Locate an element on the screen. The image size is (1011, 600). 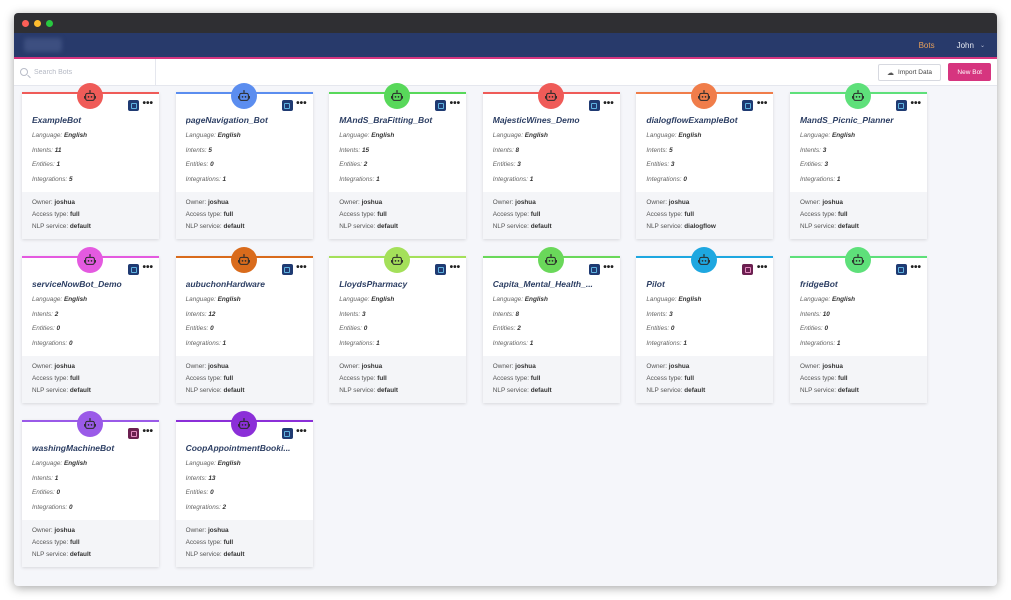
logo is located at coordinates (43, 45).